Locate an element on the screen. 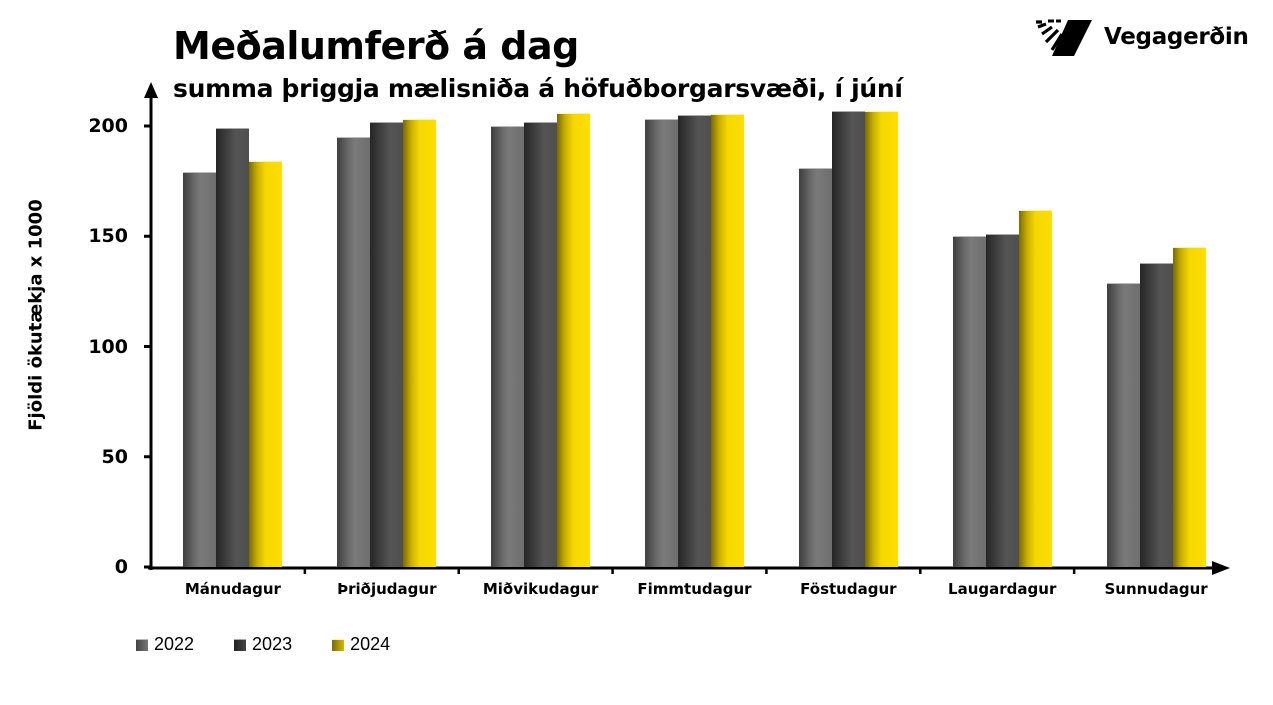 The image size is (1273, 705). y-tick-label: 100 is located at coordinates (108, 346).